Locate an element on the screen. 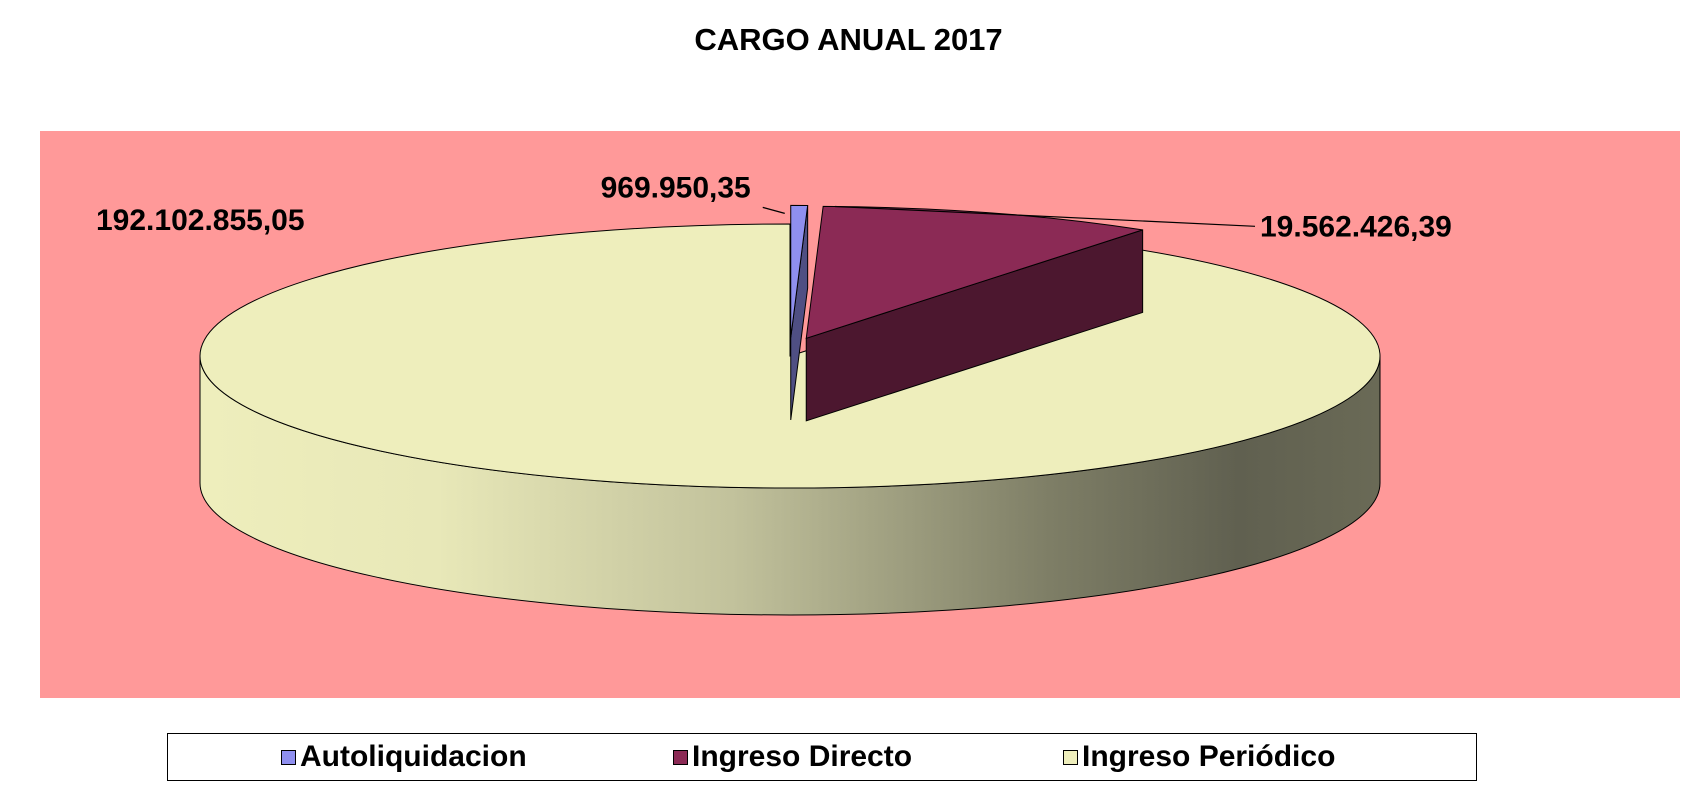  data-label-ingreso-directo: 19.562.426,39 is located at coordinates (1356, 226).